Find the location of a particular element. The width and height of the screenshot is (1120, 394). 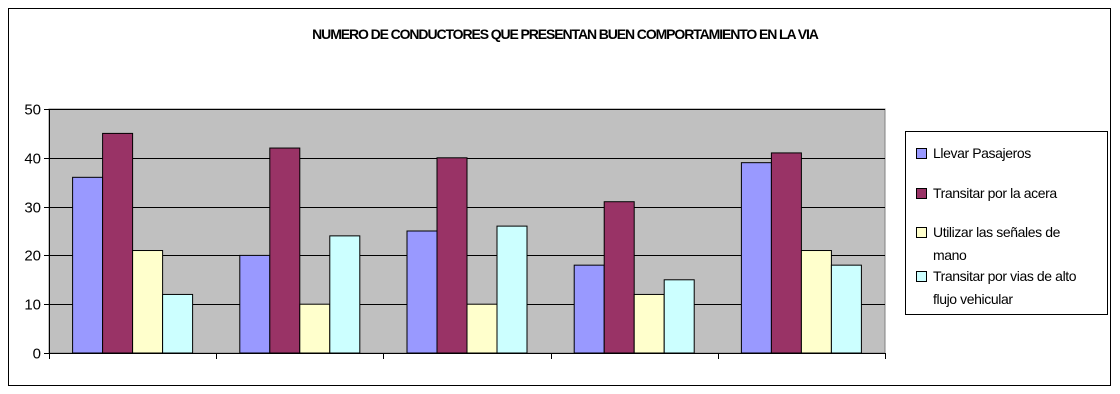

legend-label: Transitar por la acera is located at coordinates (995, 193).